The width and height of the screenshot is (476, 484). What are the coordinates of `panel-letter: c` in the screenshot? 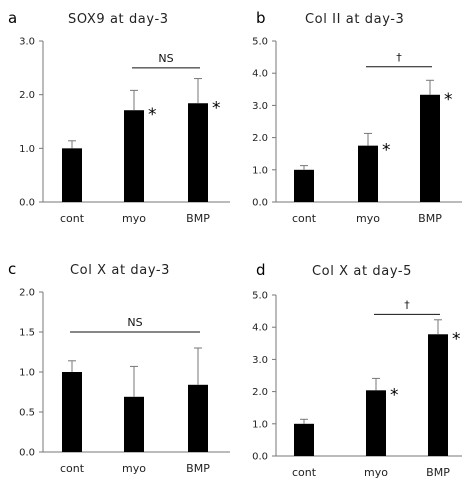 It's located at (12, 269).